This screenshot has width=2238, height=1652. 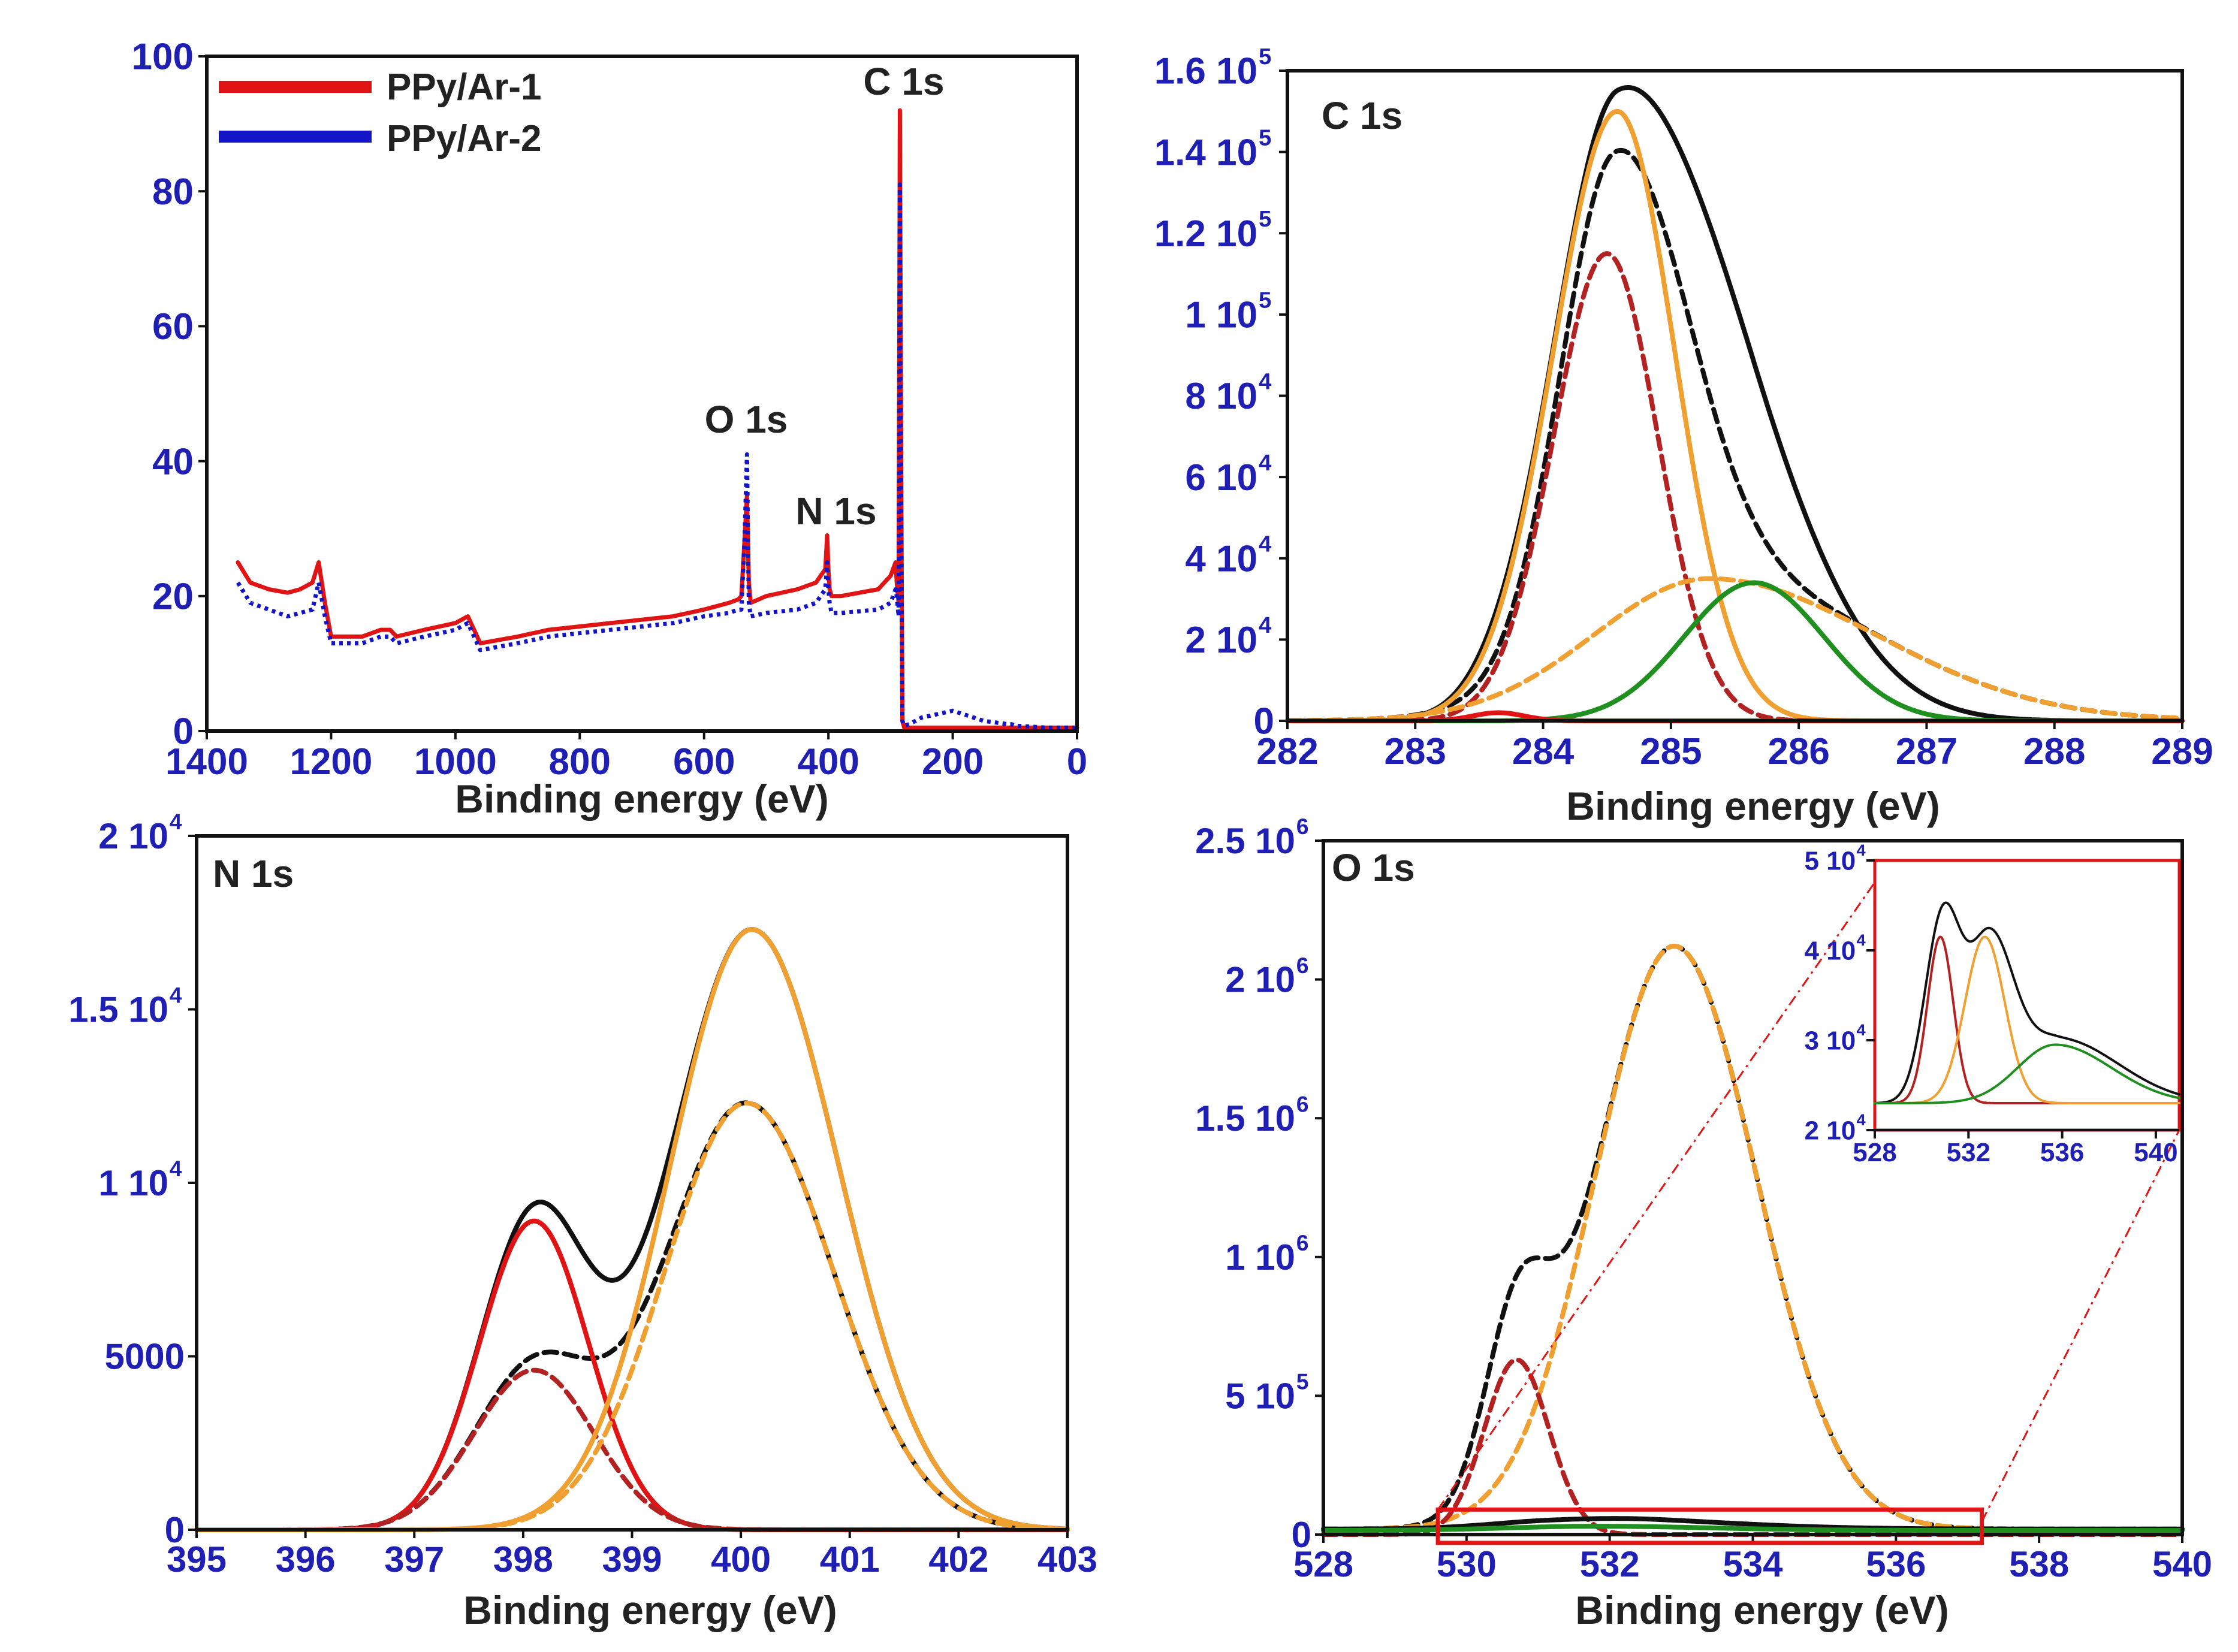 I want to click on survey-x-tick-label: 400, so click(x=828, y=762).